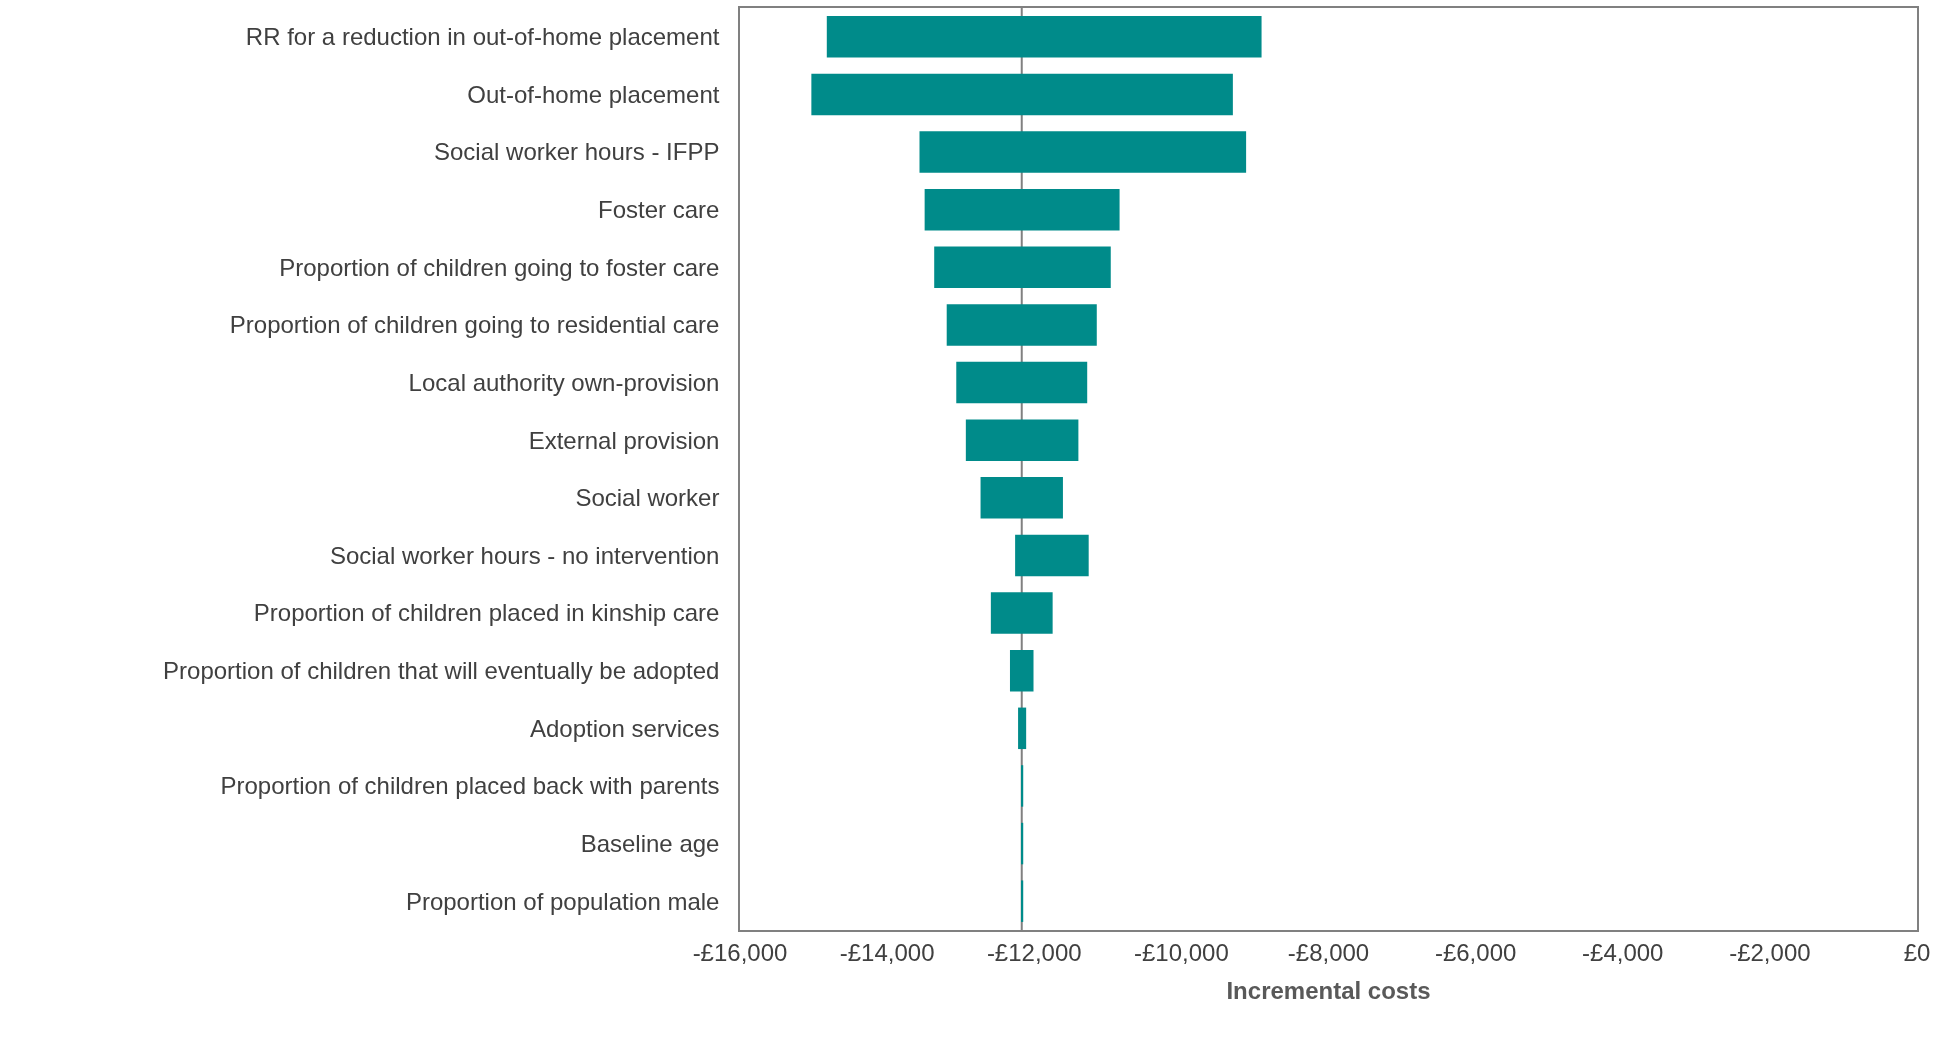 Image resolution: width=1955 pixels, height=1040 pixels. I want to click on y-tick-label: Social worker, so click(647, 498).